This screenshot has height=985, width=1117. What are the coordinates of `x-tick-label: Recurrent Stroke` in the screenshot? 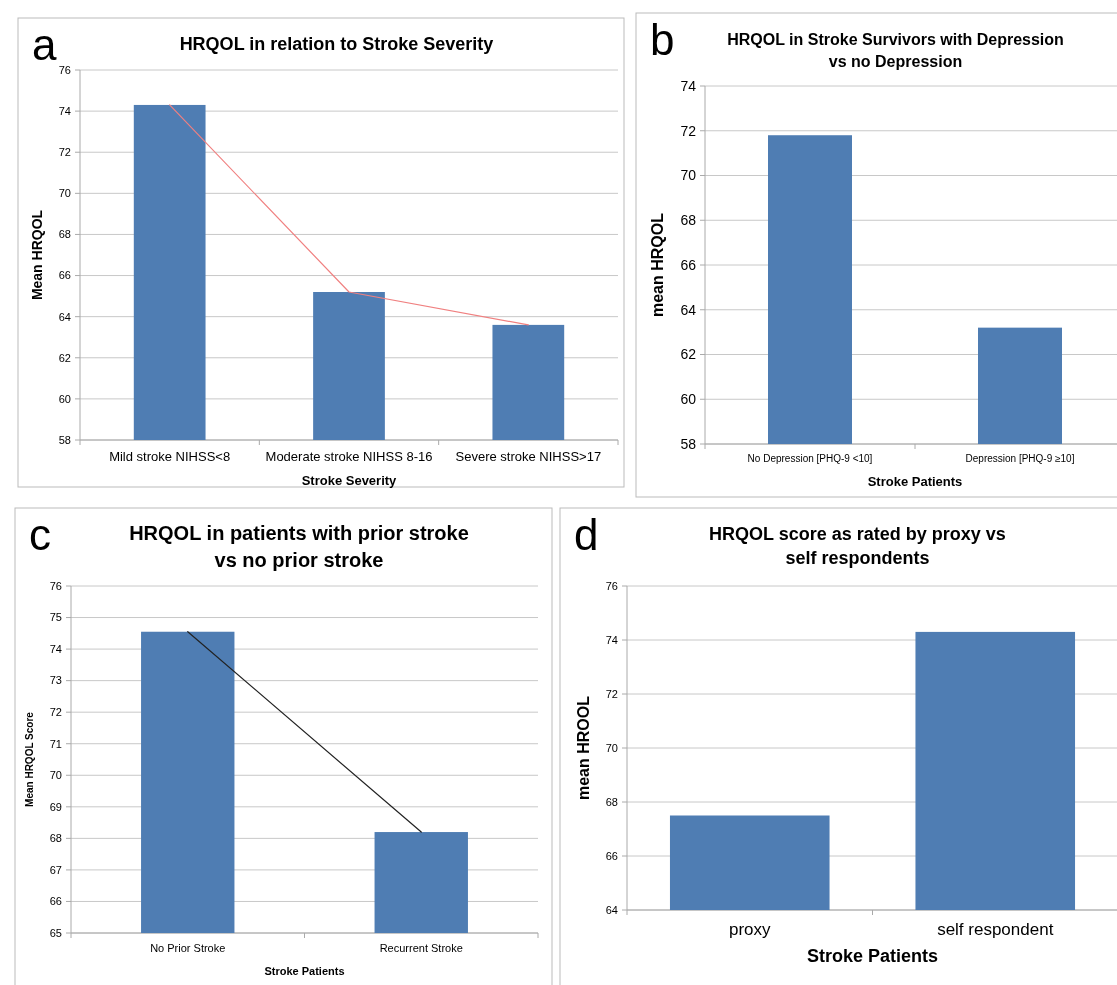 It's located at (421, 948).